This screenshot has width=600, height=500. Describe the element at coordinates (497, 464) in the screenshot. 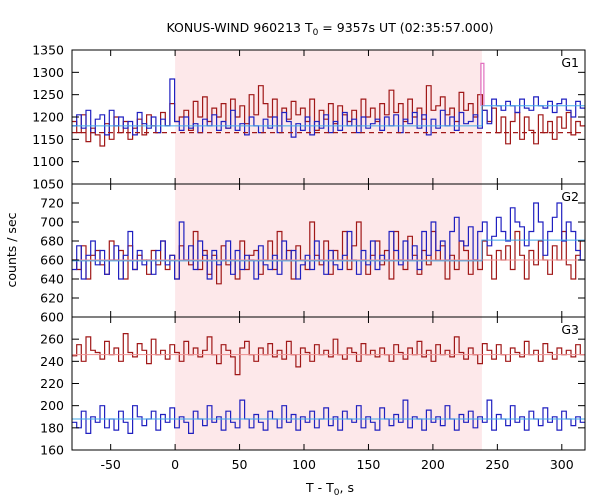

I see `x-tick-label: 250` at that location.